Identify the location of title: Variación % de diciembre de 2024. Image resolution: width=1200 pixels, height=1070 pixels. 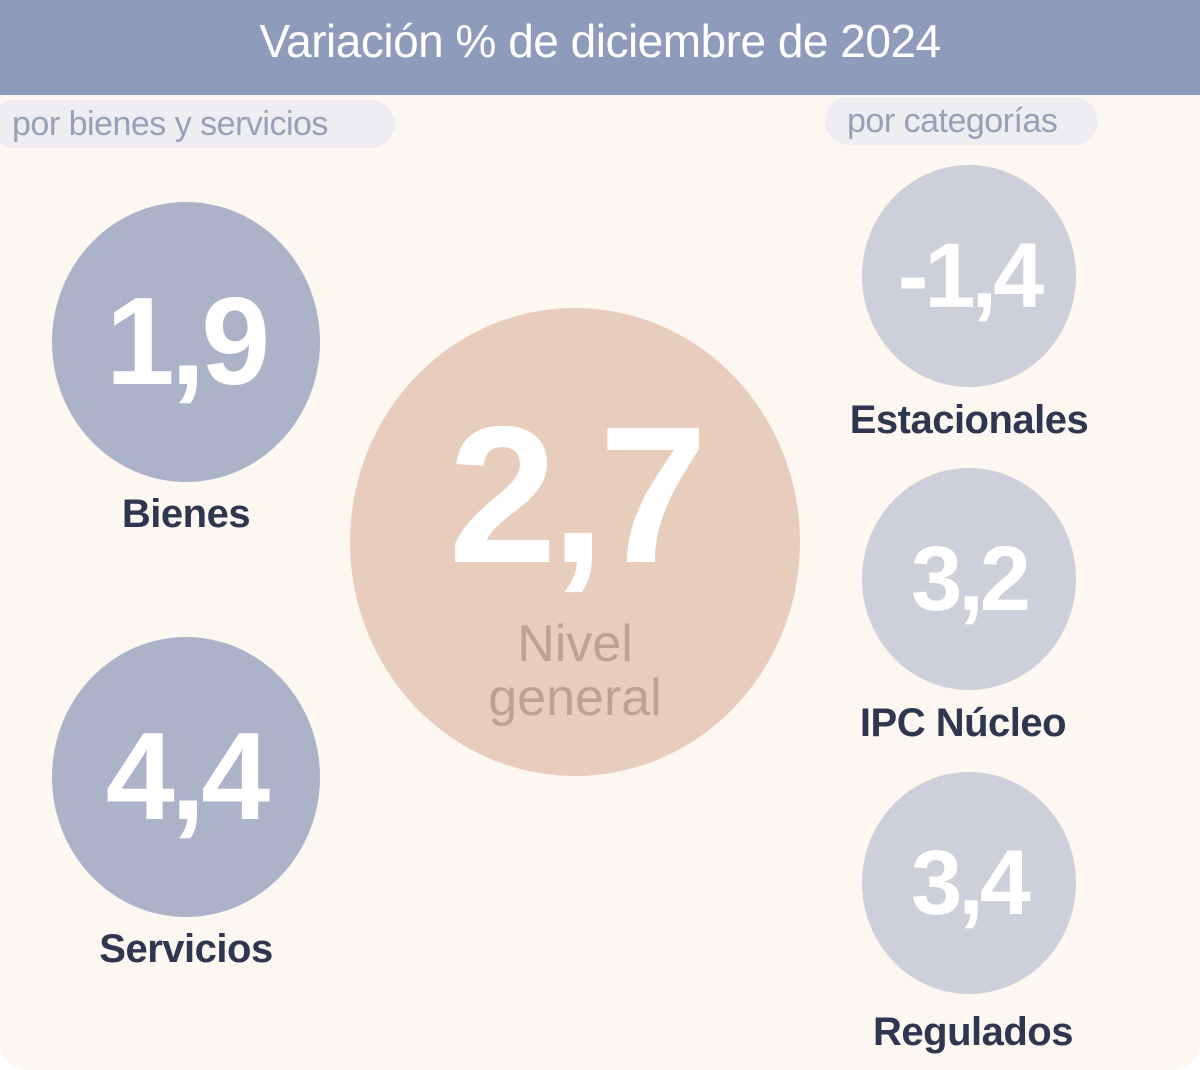
(600, 47).